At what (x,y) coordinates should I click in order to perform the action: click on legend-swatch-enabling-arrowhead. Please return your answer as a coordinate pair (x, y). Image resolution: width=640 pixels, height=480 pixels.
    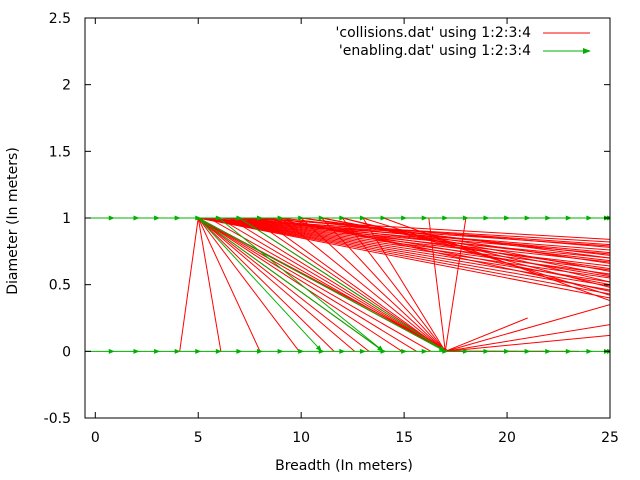
    Looking at the image, I should click on (587, 51).